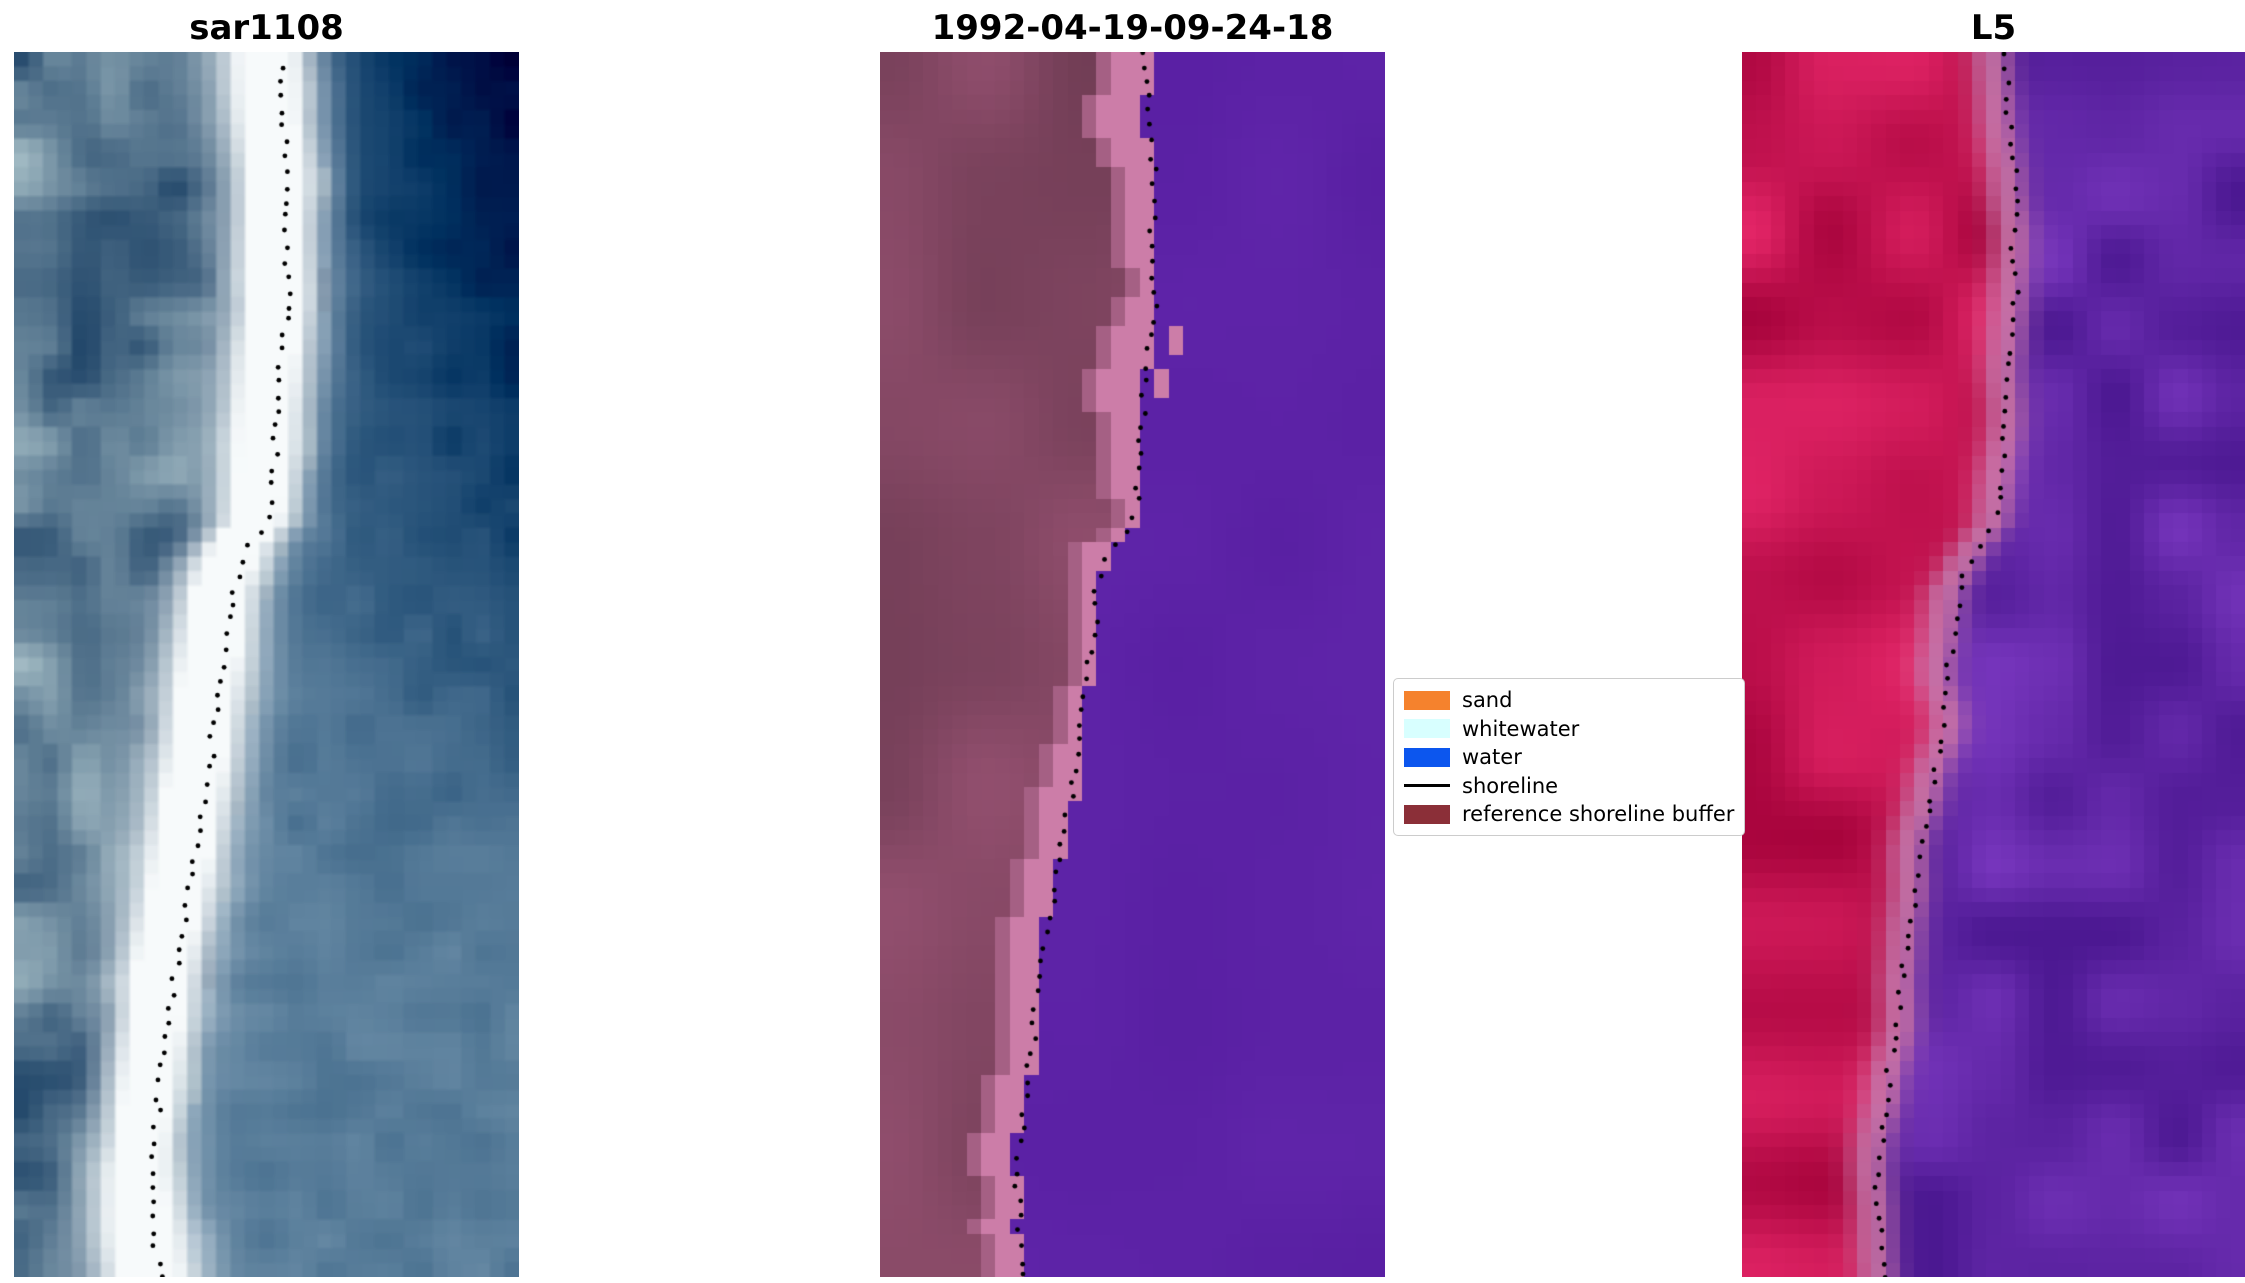 This screenshot has width=2245, height=1283. What do you see at coordinates (1569, 786) in the screenshot?
I see `legend-item-shoreline: shoreline` at bounding box center [1569, 786].